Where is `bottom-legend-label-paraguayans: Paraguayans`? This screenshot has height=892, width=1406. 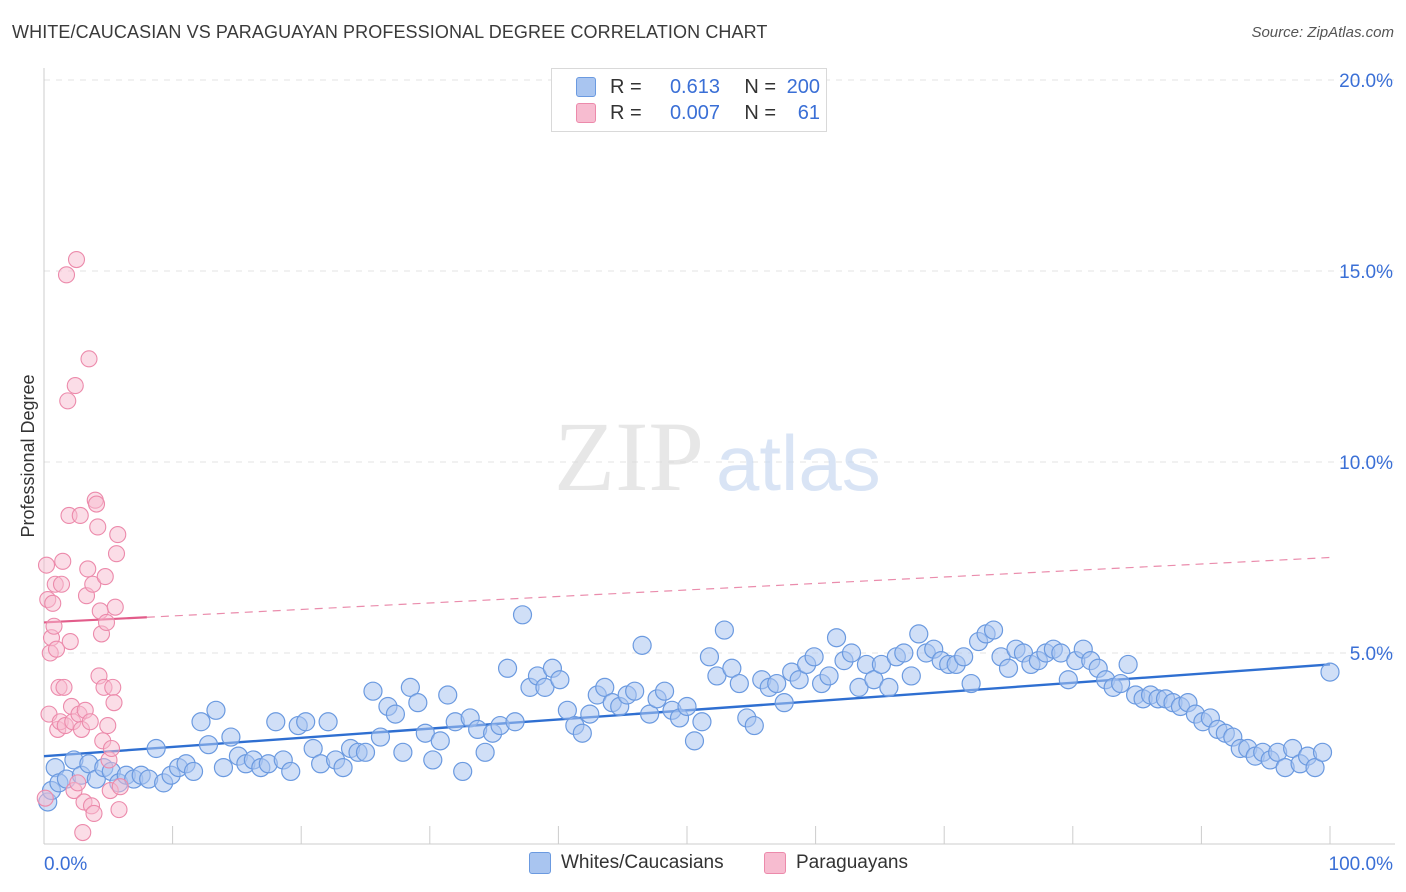
bottom-legend-label-paraguayans: Paraguayans is located at coordinates (852, 862).